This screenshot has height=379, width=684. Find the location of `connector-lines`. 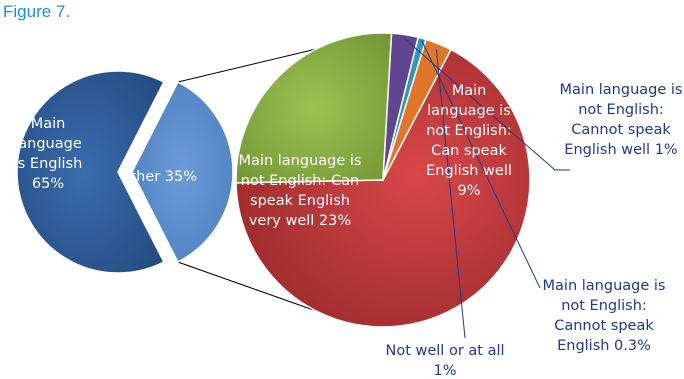

connector-lines is located at coordinates (247, 180).